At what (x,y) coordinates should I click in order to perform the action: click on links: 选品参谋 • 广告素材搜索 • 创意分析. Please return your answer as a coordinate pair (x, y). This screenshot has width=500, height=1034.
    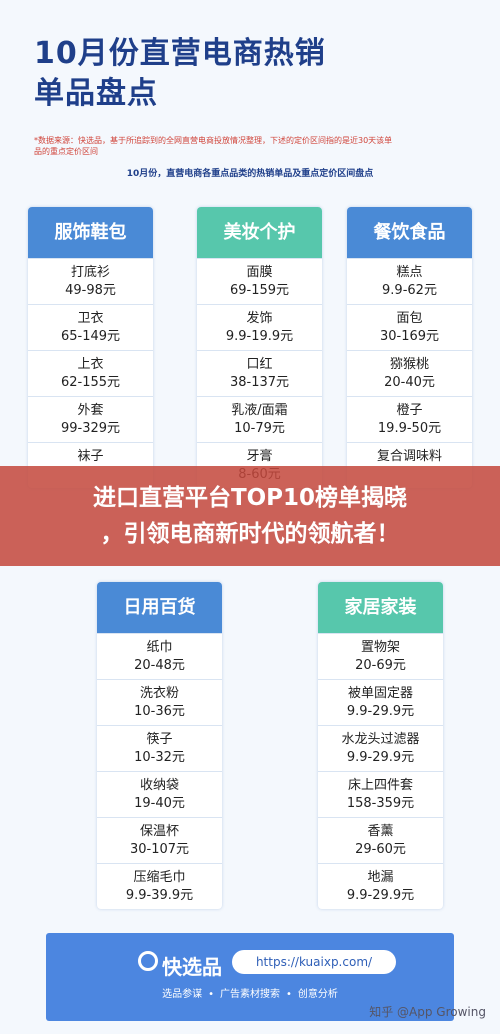
    Looking at the image, I should click on (250, 992).